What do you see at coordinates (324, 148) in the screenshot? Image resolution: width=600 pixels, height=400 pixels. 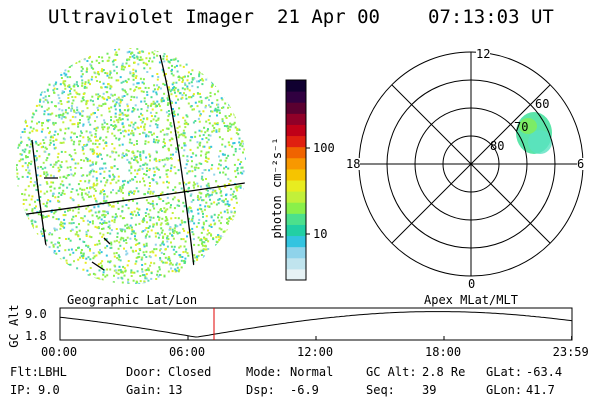 I see `colorbar-tick-label-100: 100` at bounding box center [324, 148].